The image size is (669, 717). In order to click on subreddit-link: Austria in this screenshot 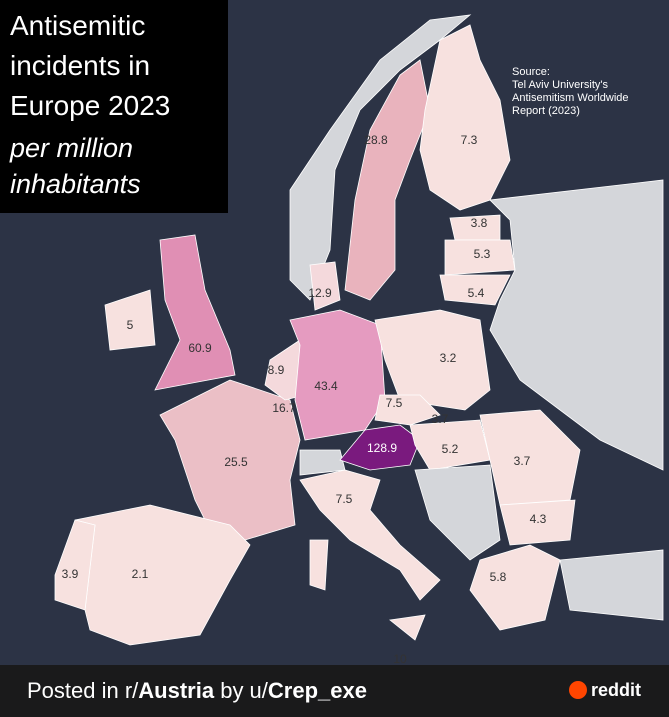, I will do `click(176, 690)`.